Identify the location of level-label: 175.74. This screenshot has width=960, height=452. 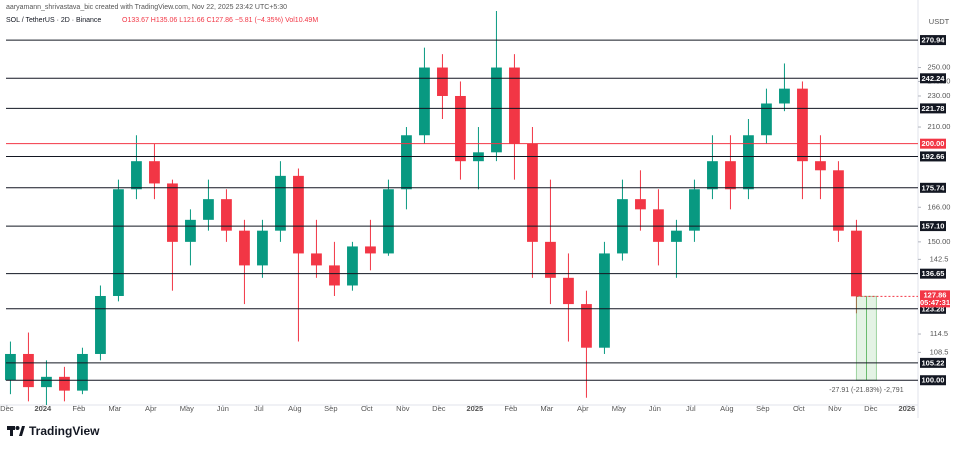
(934, 187).